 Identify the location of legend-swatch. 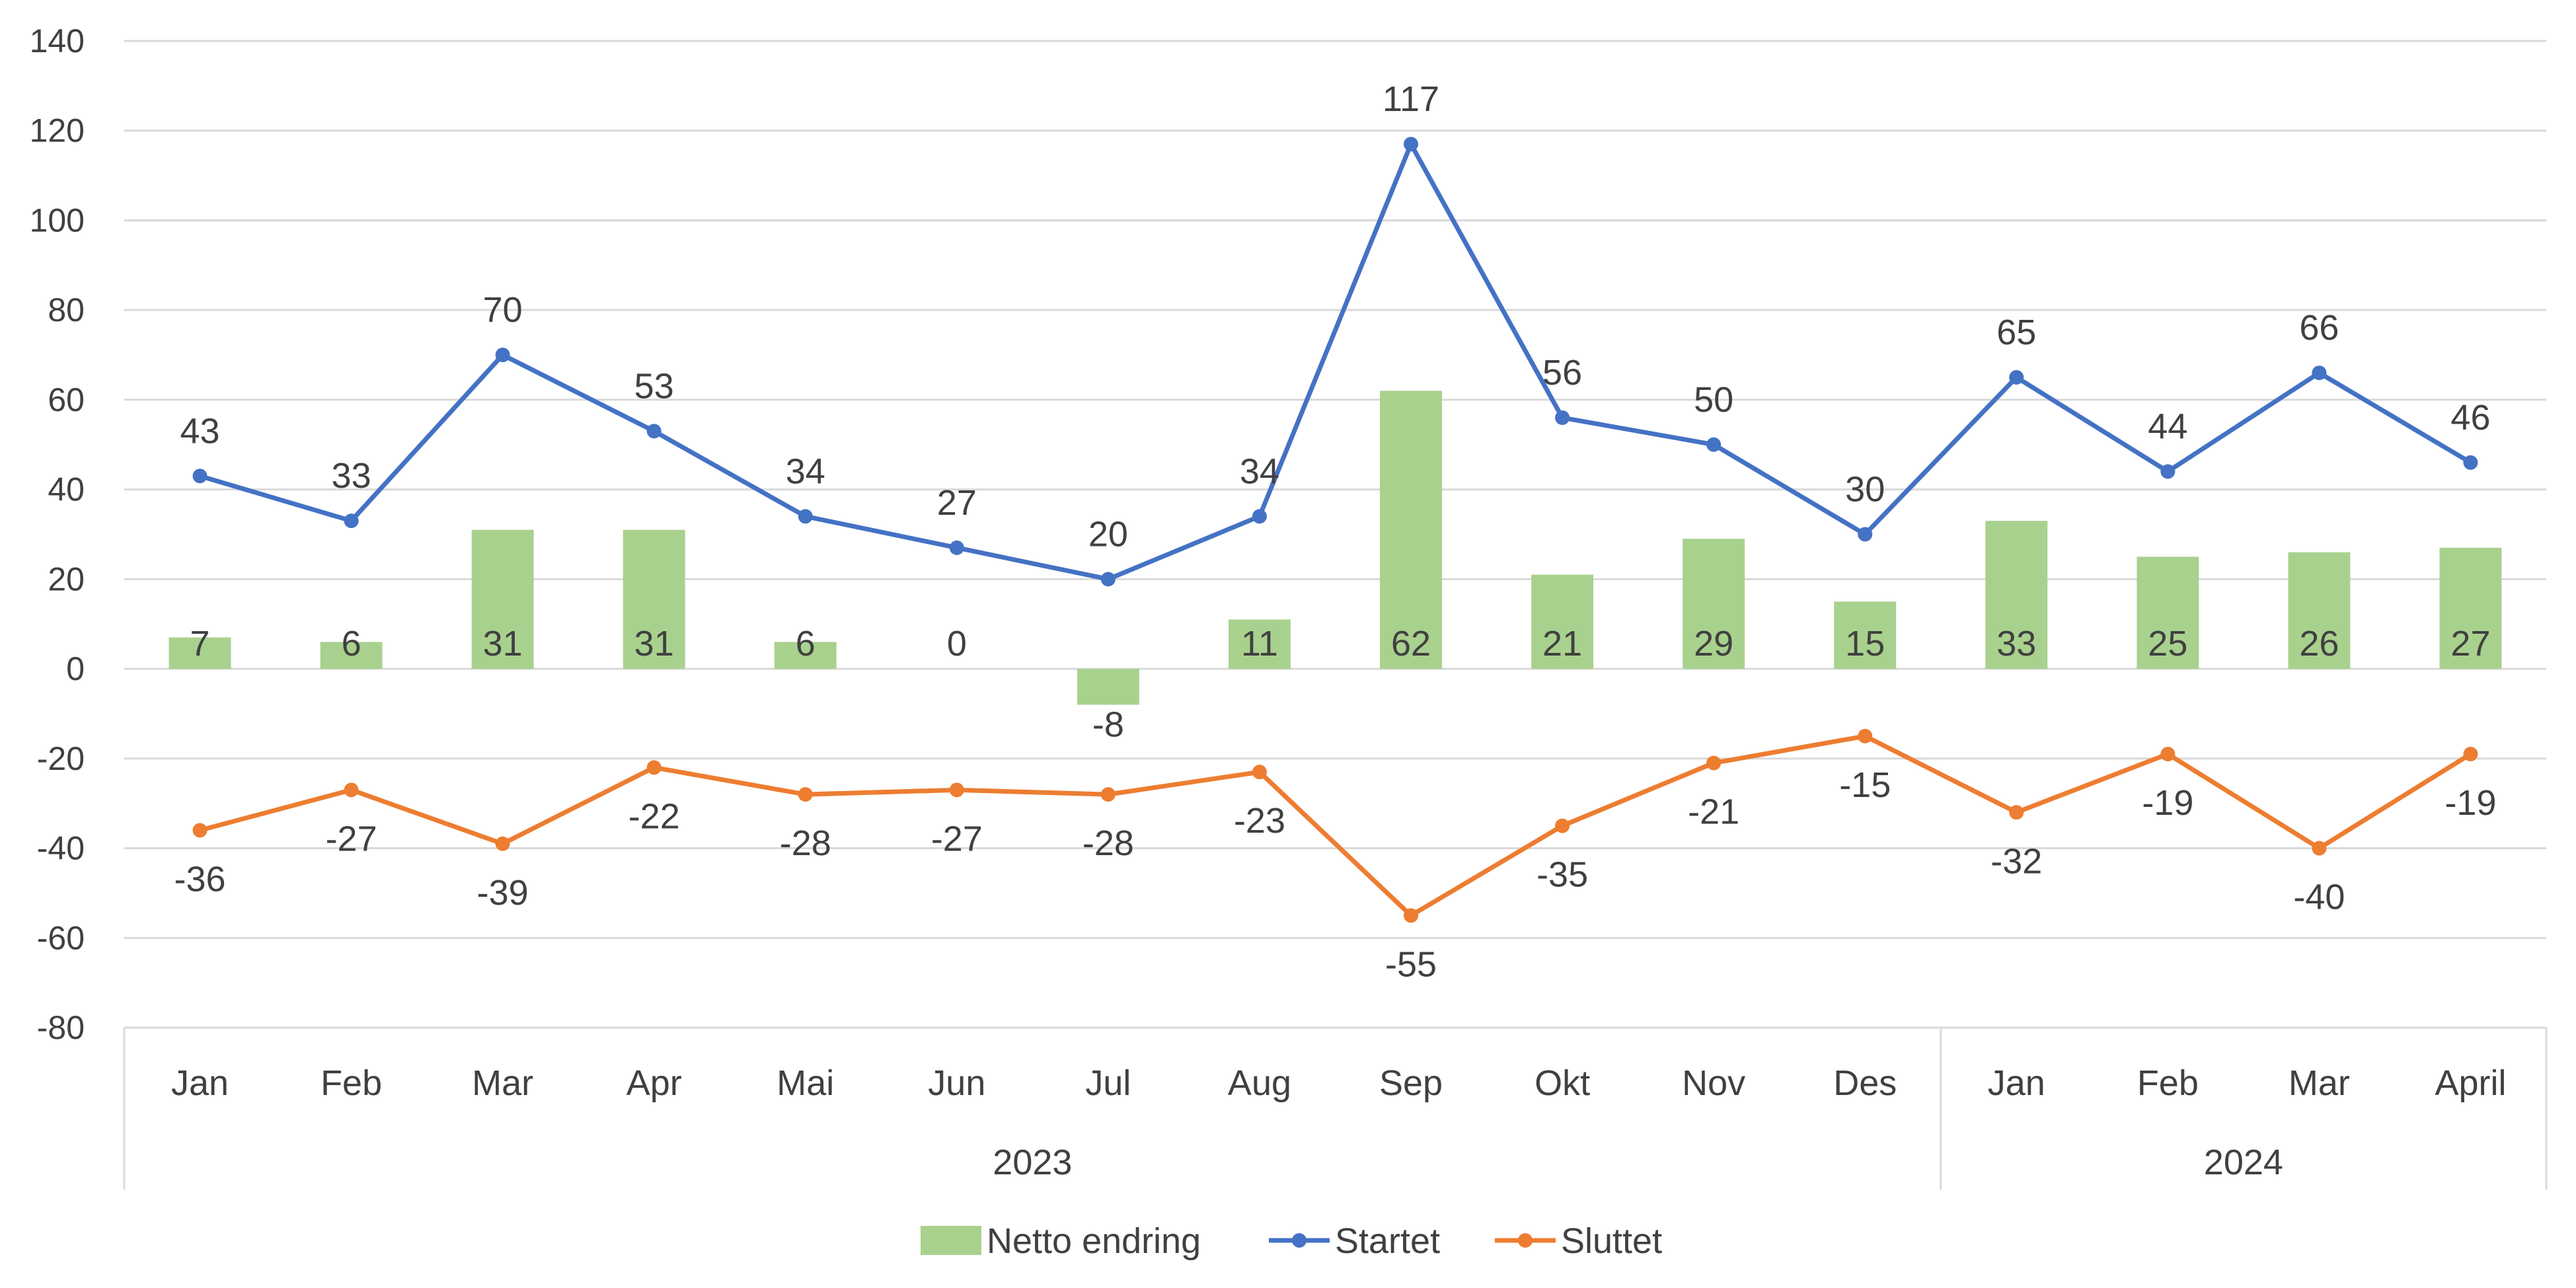
(1526, 1240).